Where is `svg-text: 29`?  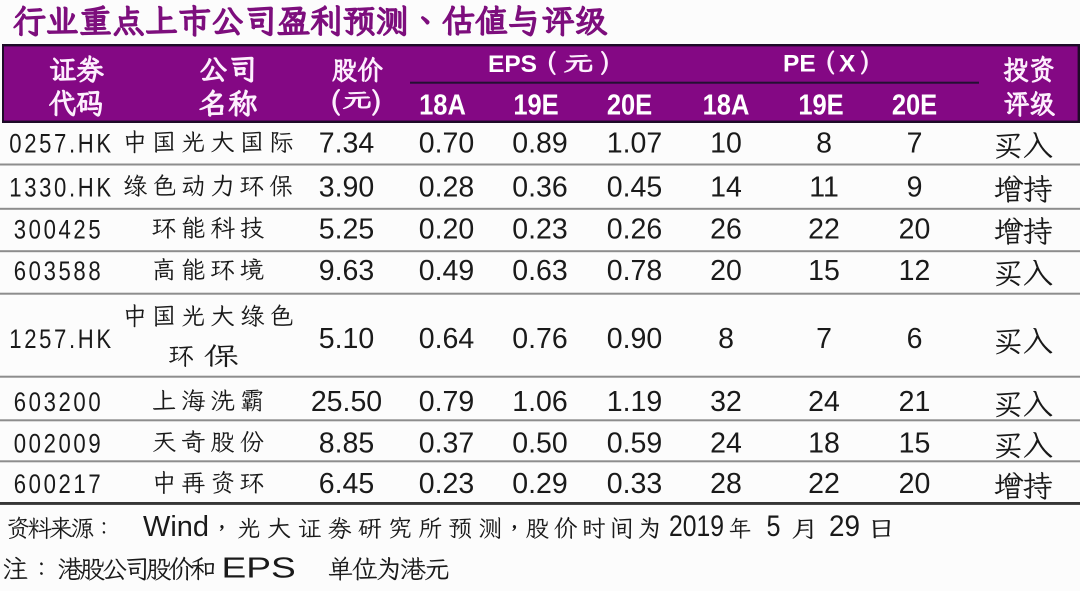
svg-text: 29 is located at coordinates (844, 526).